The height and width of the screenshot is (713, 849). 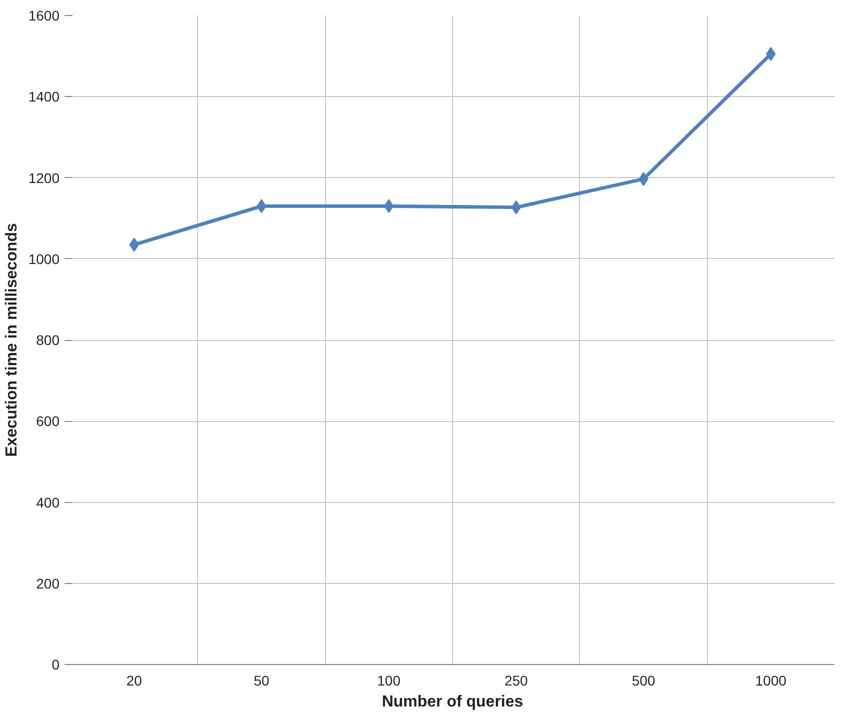 What do you see at coordinates (44, 96) in the screenshot?
I see `y-tick-label: 1400` at bounding box center [44, 96].